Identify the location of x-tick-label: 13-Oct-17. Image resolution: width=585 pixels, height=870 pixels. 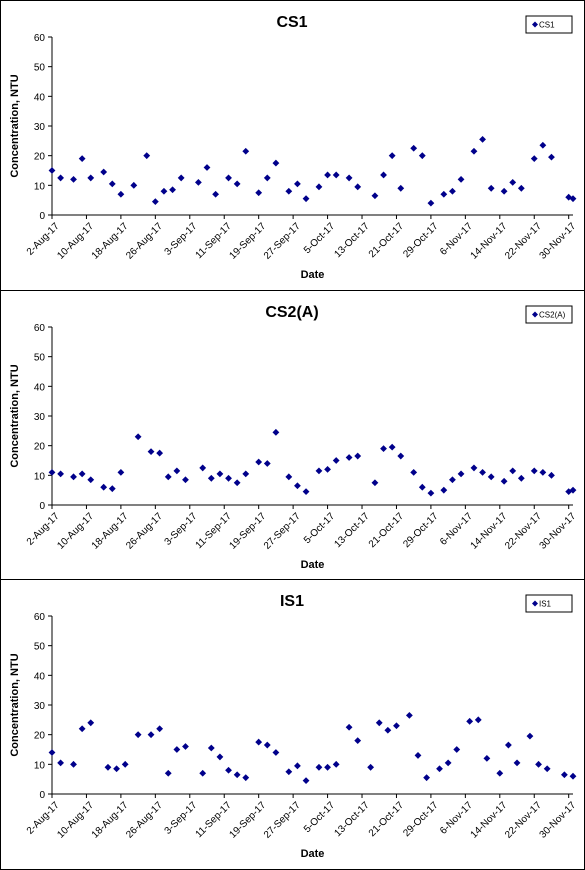
(352, 241).